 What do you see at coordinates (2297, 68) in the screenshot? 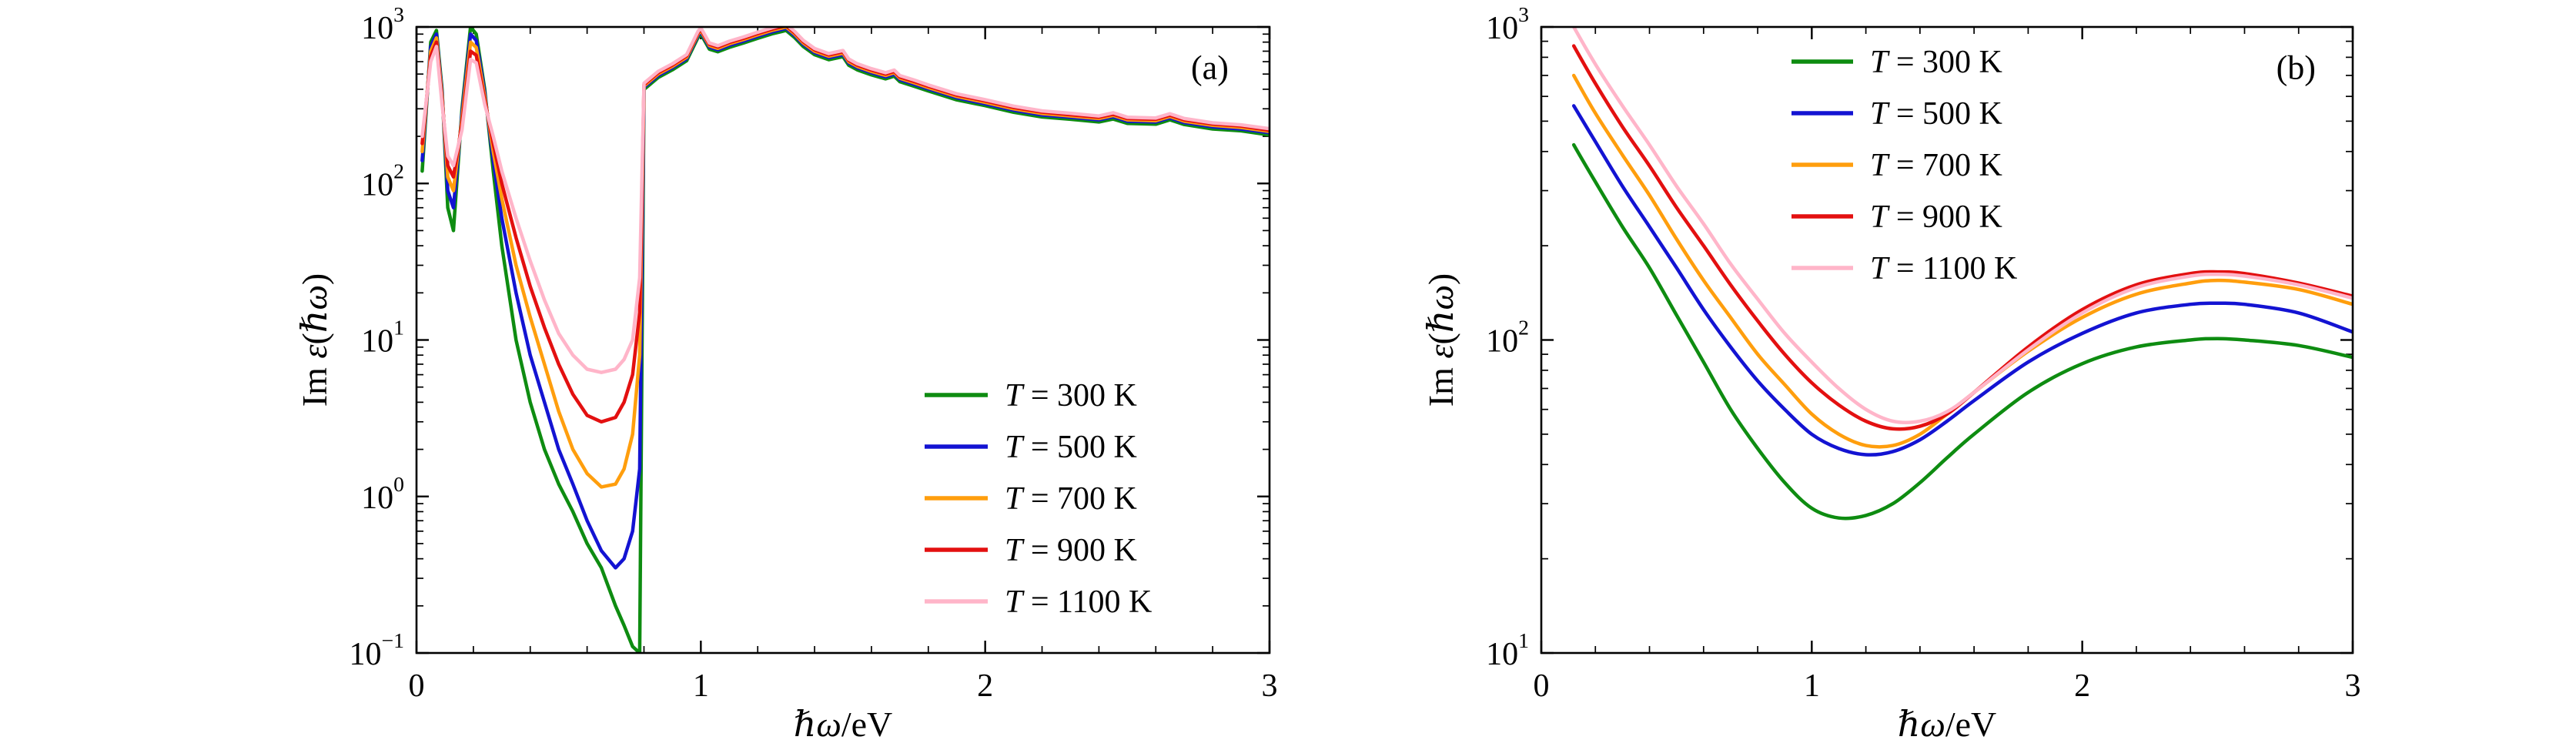
I see `panel-label: (b)` at bounding box center [2297, 68].